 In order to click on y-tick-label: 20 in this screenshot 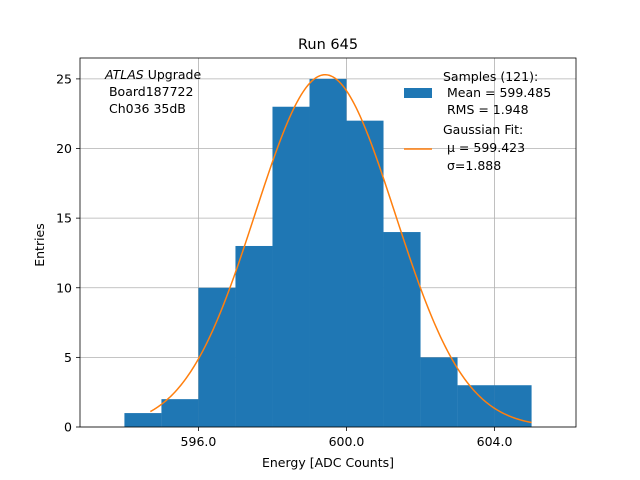, I will do `click(64, 148)`.